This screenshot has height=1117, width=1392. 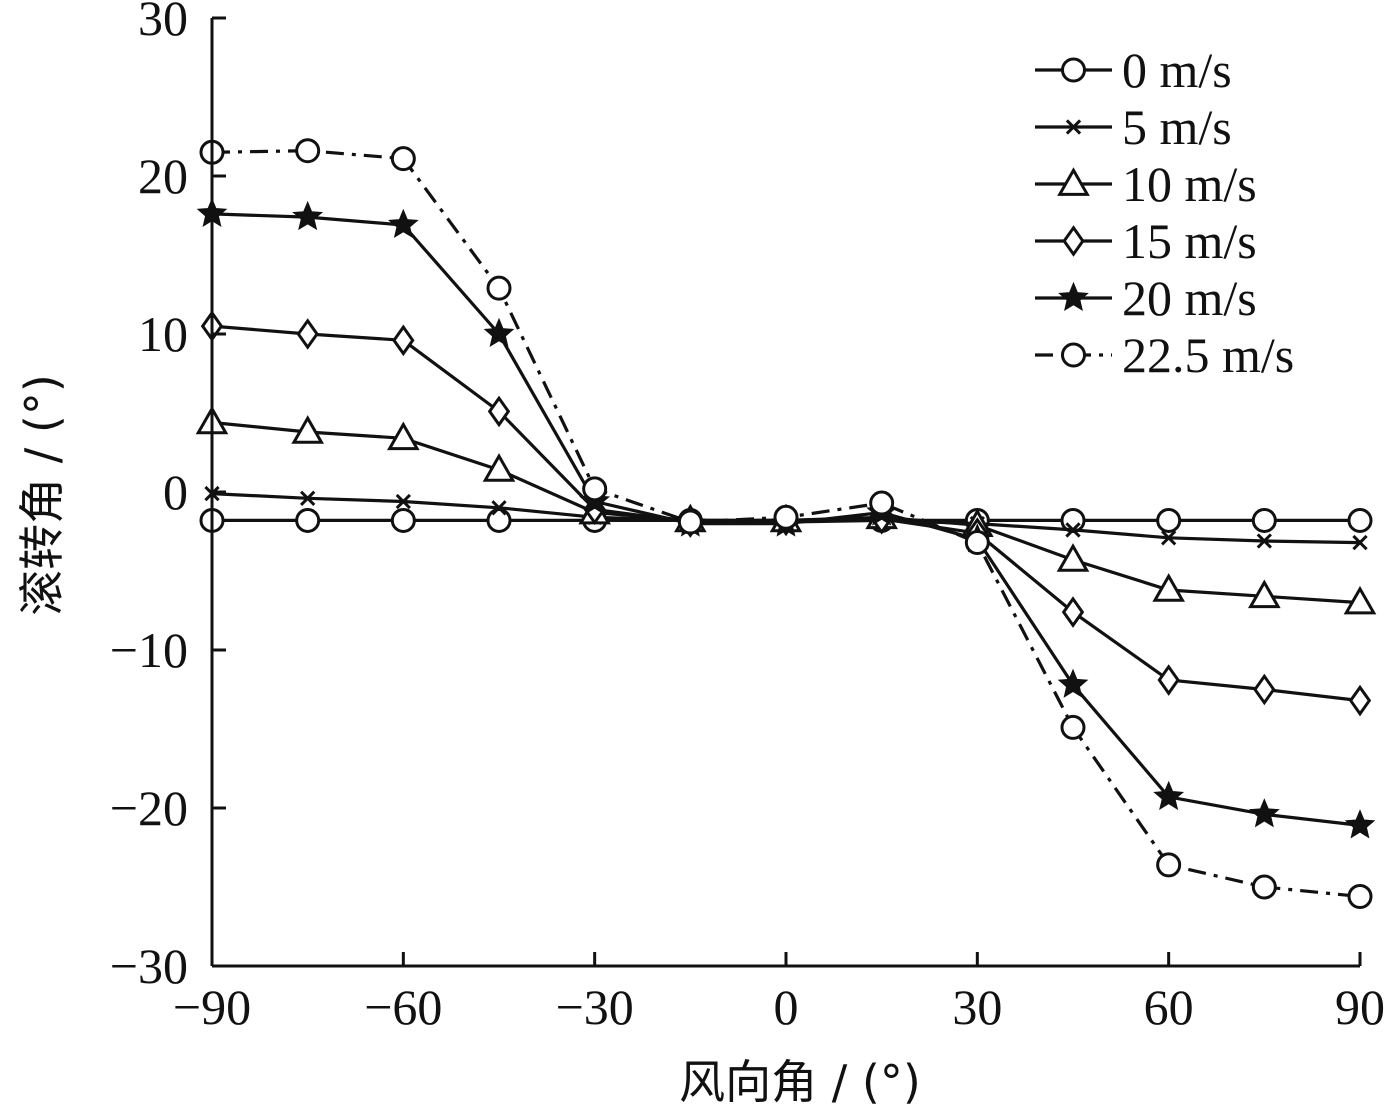 What do you see at coordinates (1177, 127) in the screenshot?
I see `legend-label: 5 m/s` at bounding box center [1177, 127].